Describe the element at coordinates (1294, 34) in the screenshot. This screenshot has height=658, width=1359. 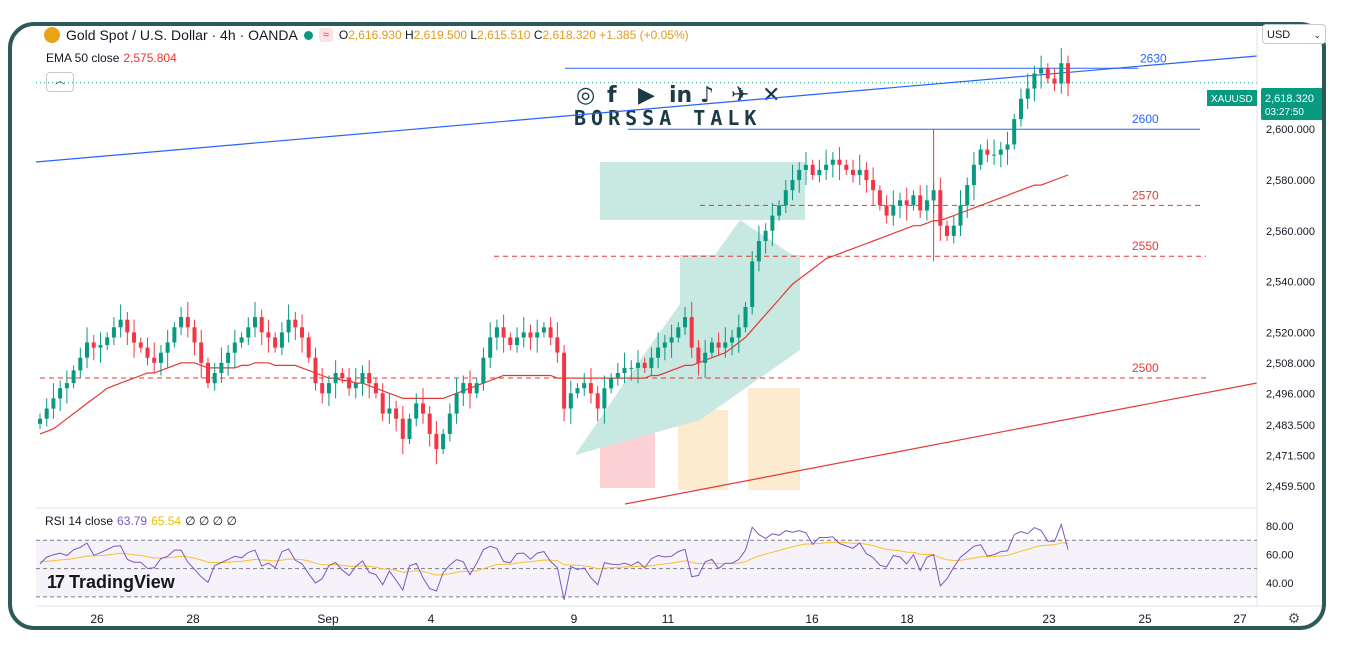
I see `currency-select: USD ⌄` at that location.